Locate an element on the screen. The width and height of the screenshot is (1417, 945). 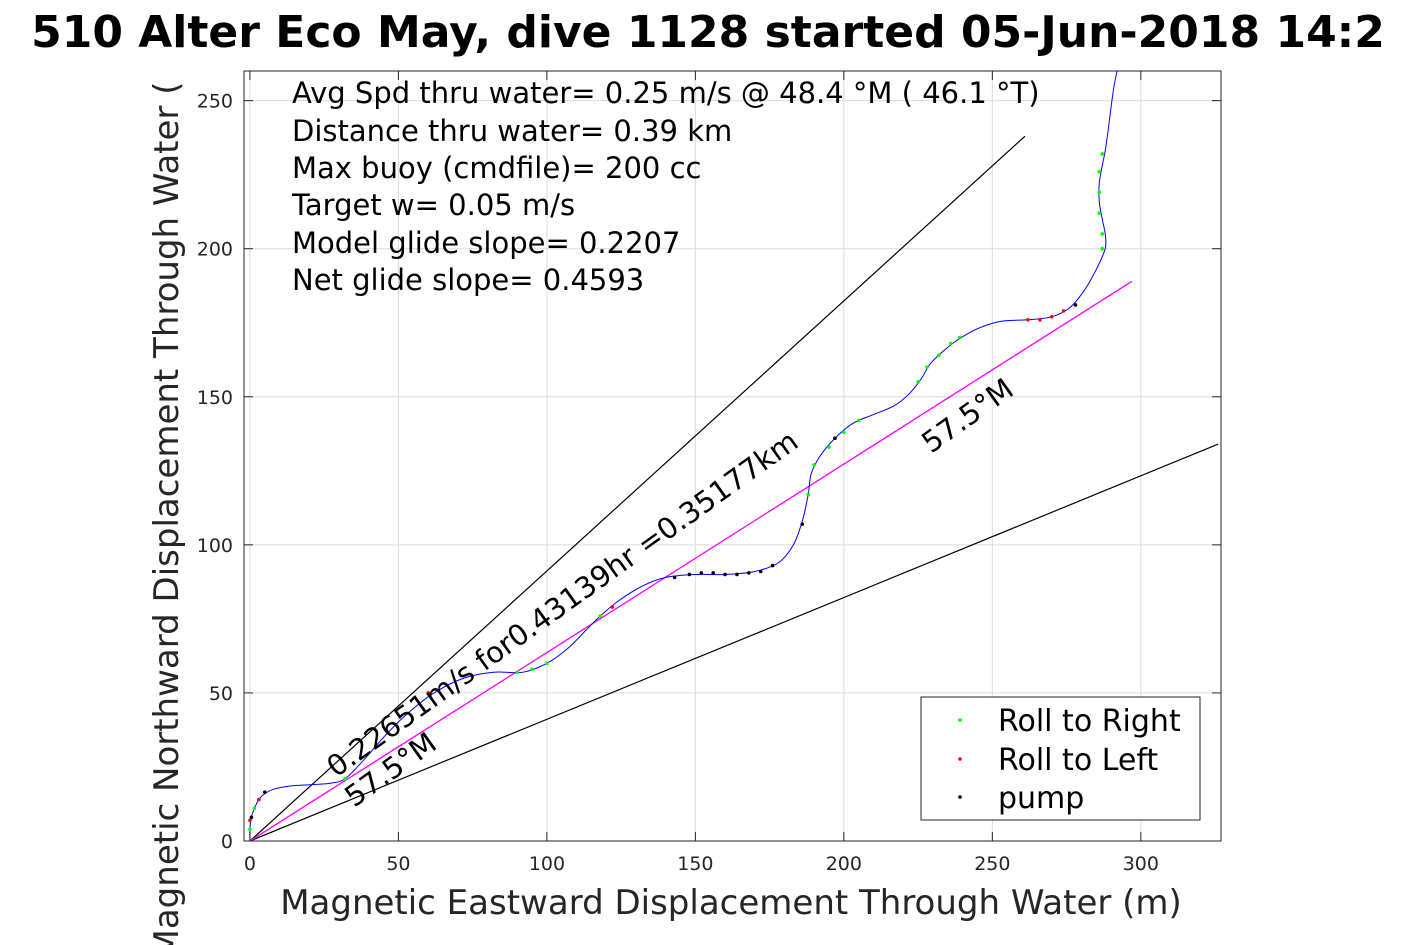
x-tick-label: 300 is located at coordinates (1141, 864).